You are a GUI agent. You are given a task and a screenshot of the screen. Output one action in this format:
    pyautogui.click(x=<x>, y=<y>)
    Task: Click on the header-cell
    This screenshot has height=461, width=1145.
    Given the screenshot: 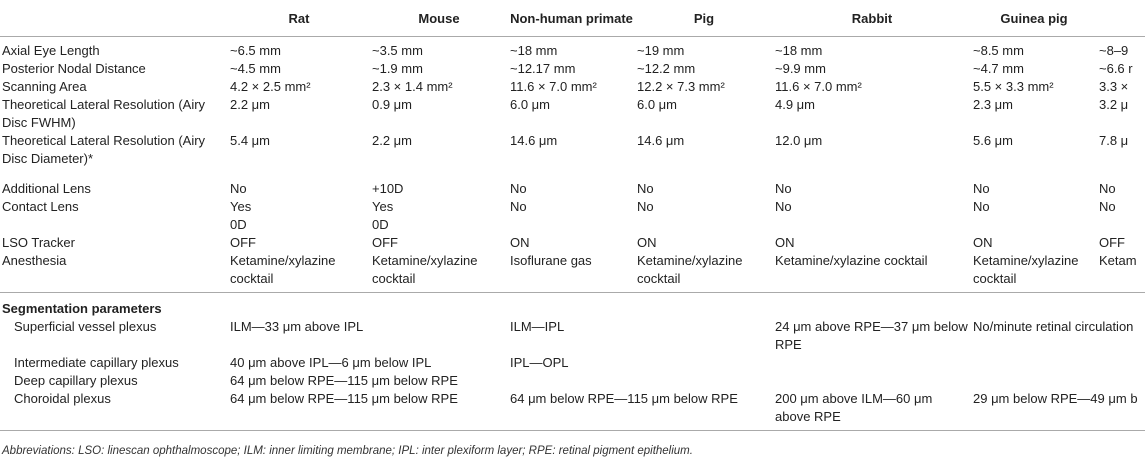 What is the action you would take?
    pyautogui.click(x=114, y=18)
    